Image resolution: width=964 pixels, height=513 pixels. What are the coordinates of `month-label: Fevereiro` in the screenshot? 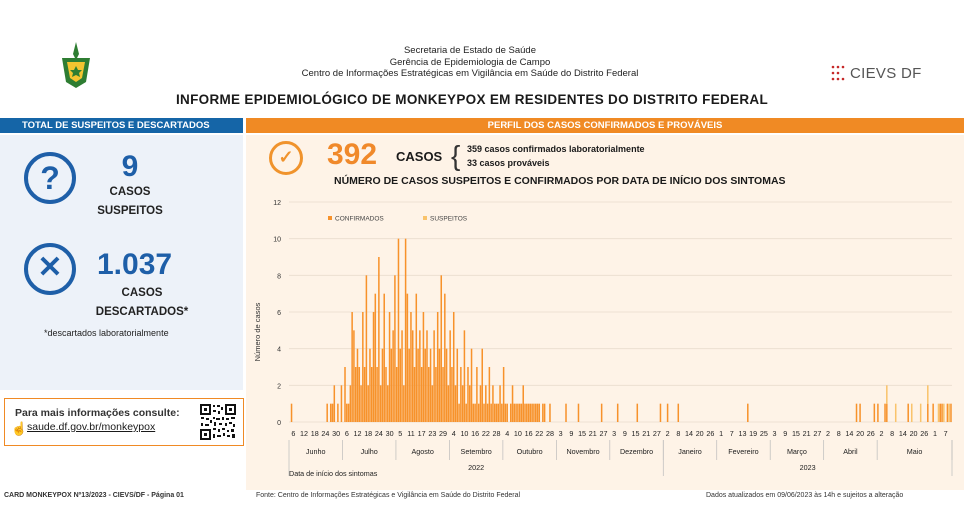 It's located at (743, 451).